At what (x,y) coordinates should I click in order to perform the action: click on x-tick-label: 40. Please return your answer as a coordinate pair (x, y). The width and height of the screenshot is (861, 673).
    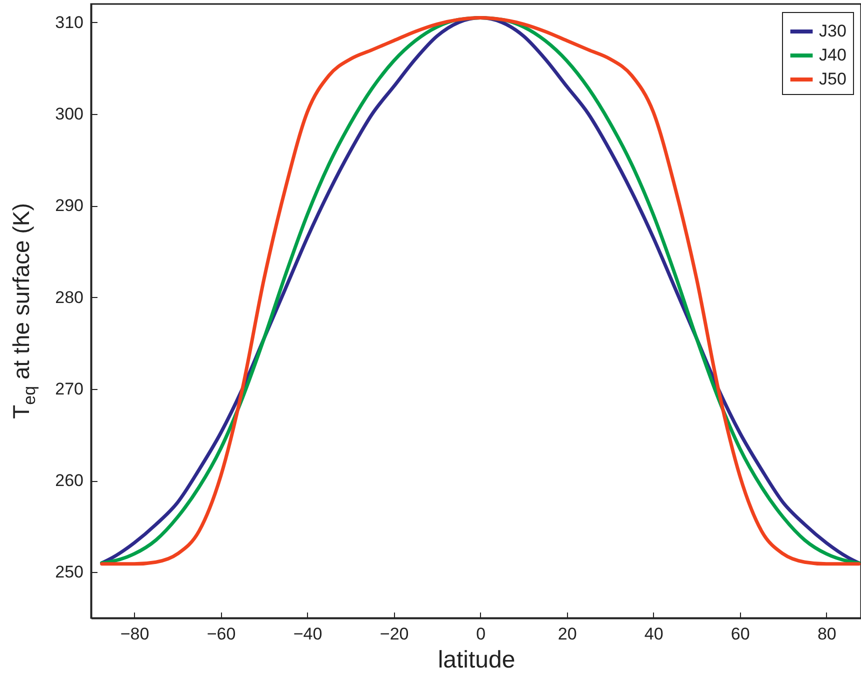
    Looking at the image, I should click on (654, 634).